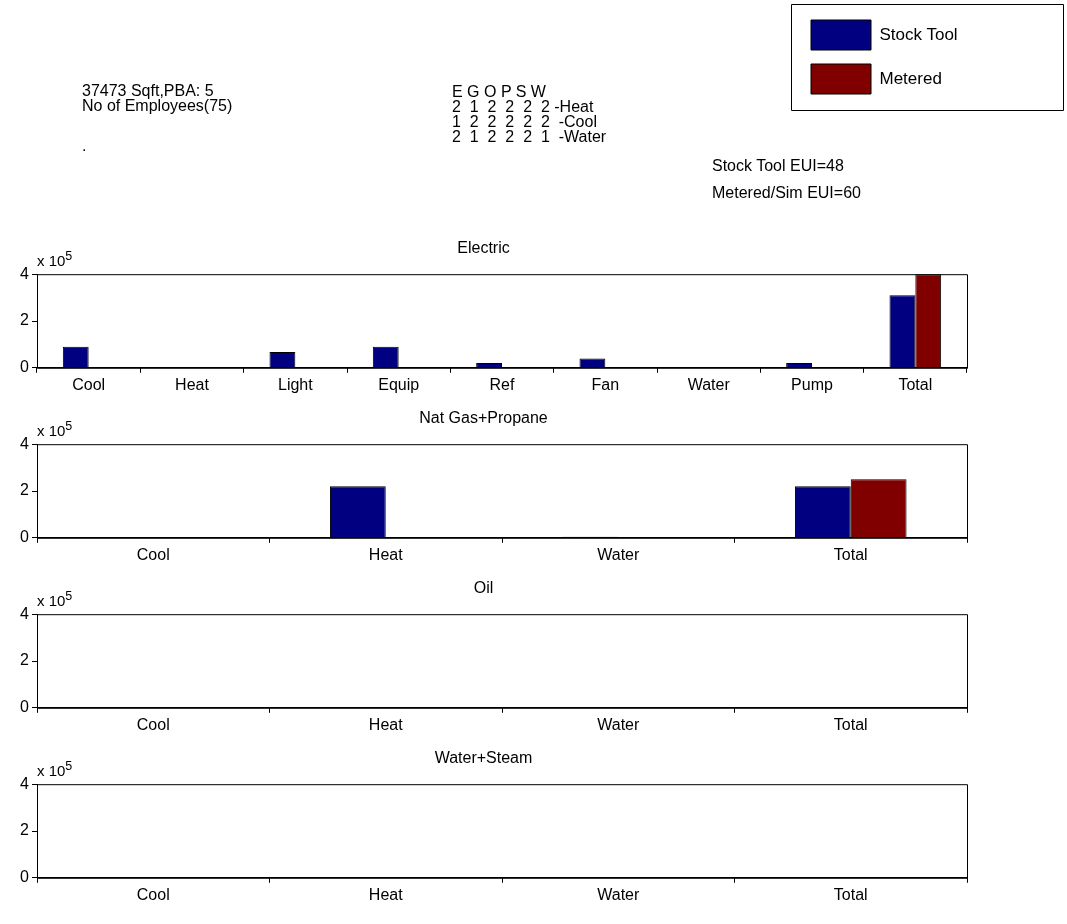  Describe the element at coordinates (502, 384) in the screenshot. I see `x-tick-label: Ref` at that location.